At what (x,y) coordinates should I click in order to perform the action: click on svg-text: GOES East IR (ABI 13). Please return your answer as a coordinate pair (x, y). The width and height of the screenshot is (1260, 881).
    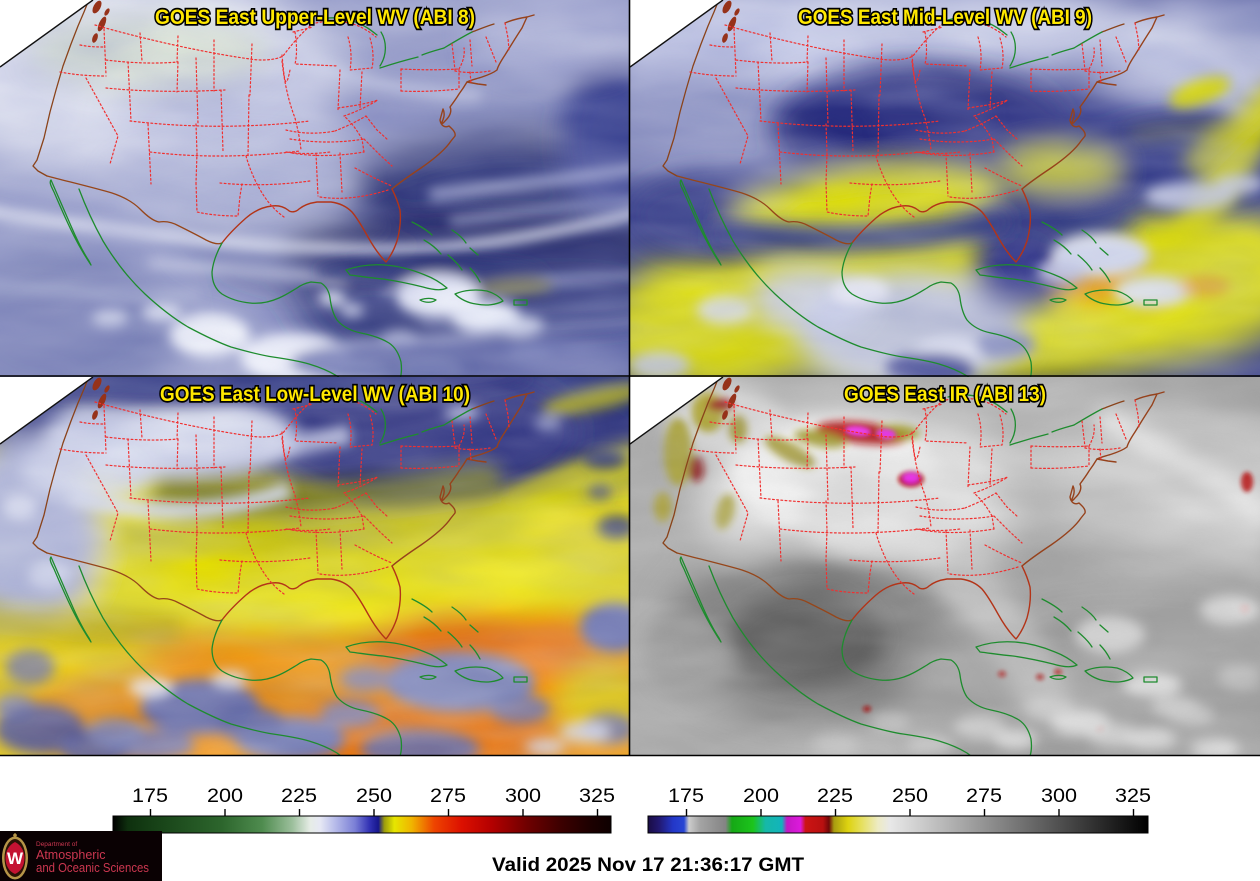
    Looking at the image, I should click on (945, 394).